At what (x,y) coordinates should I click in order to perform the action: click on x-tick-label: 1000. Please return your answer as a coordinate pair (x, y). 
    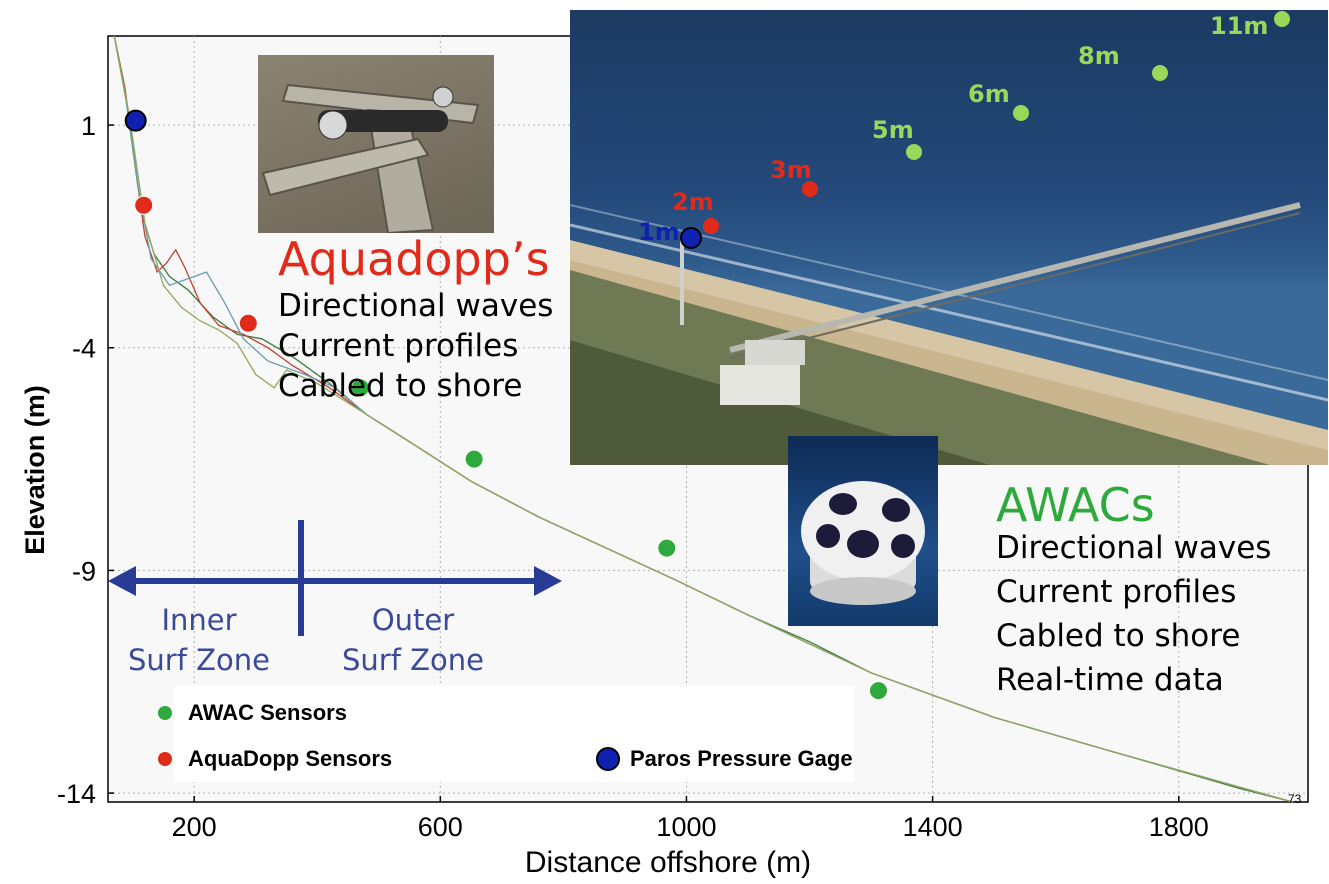
    Looking at the image, I should click on (686, 827).